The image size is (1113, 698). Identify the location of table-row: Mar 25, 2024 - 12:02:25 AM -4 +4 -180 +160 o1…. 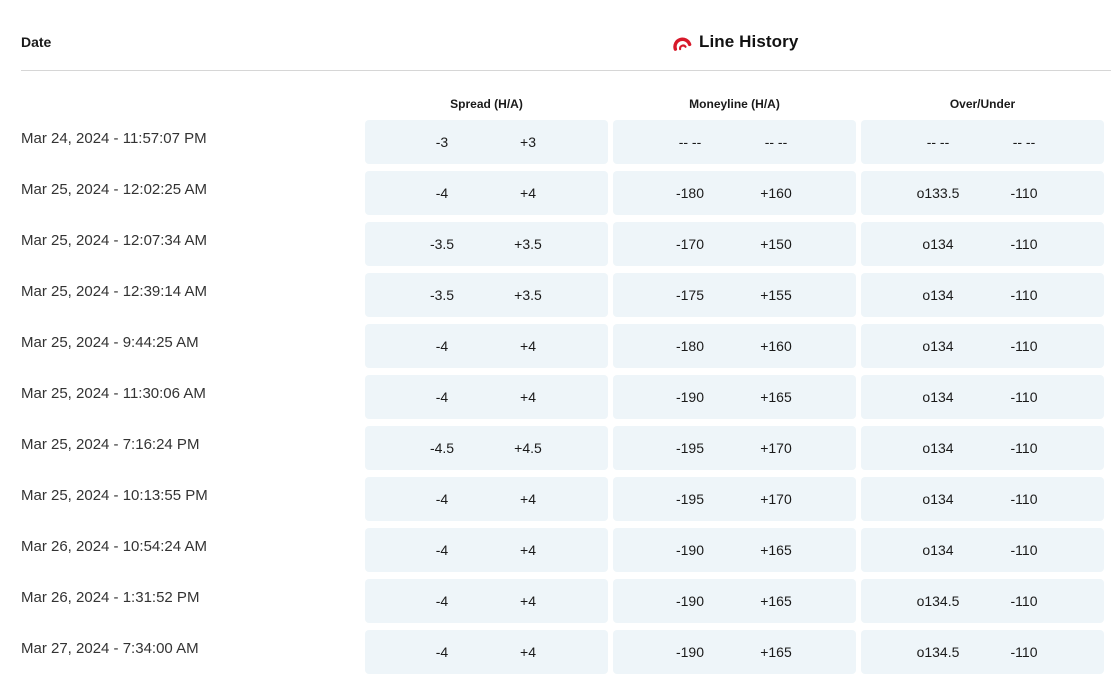
(556, 193).